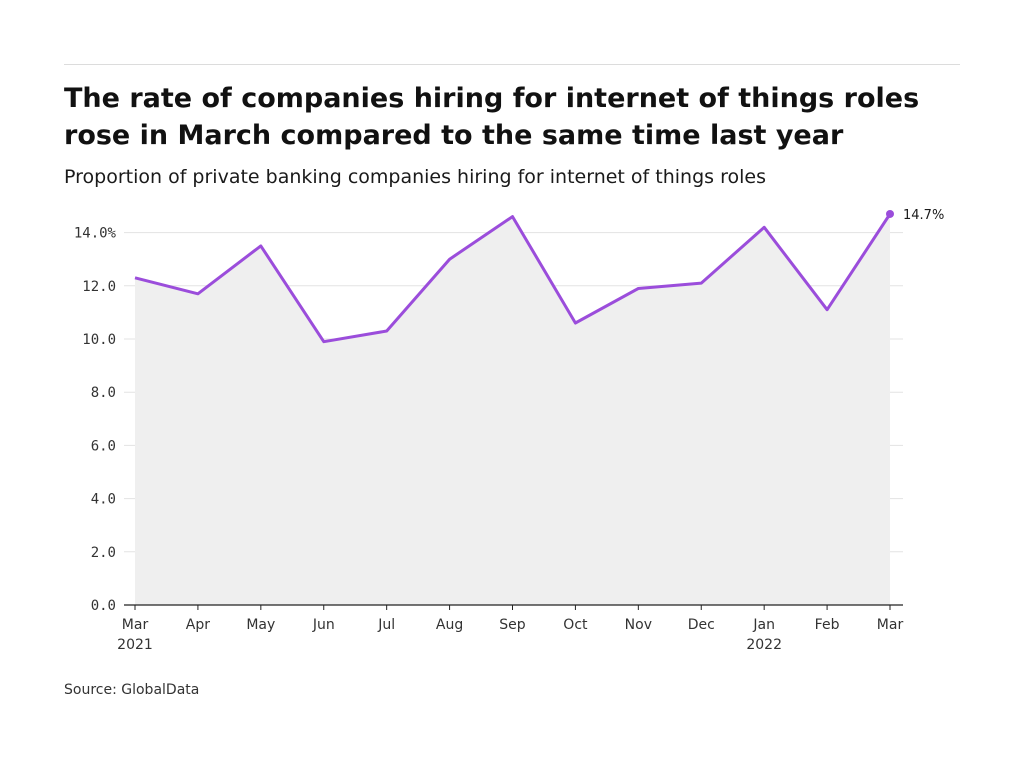 This screenshot has height=768, width=1024. What do you see at coordinates (638, 625) in the screenshot?
I see `x-tick-label: Nov` at bounding box center [638, 625].